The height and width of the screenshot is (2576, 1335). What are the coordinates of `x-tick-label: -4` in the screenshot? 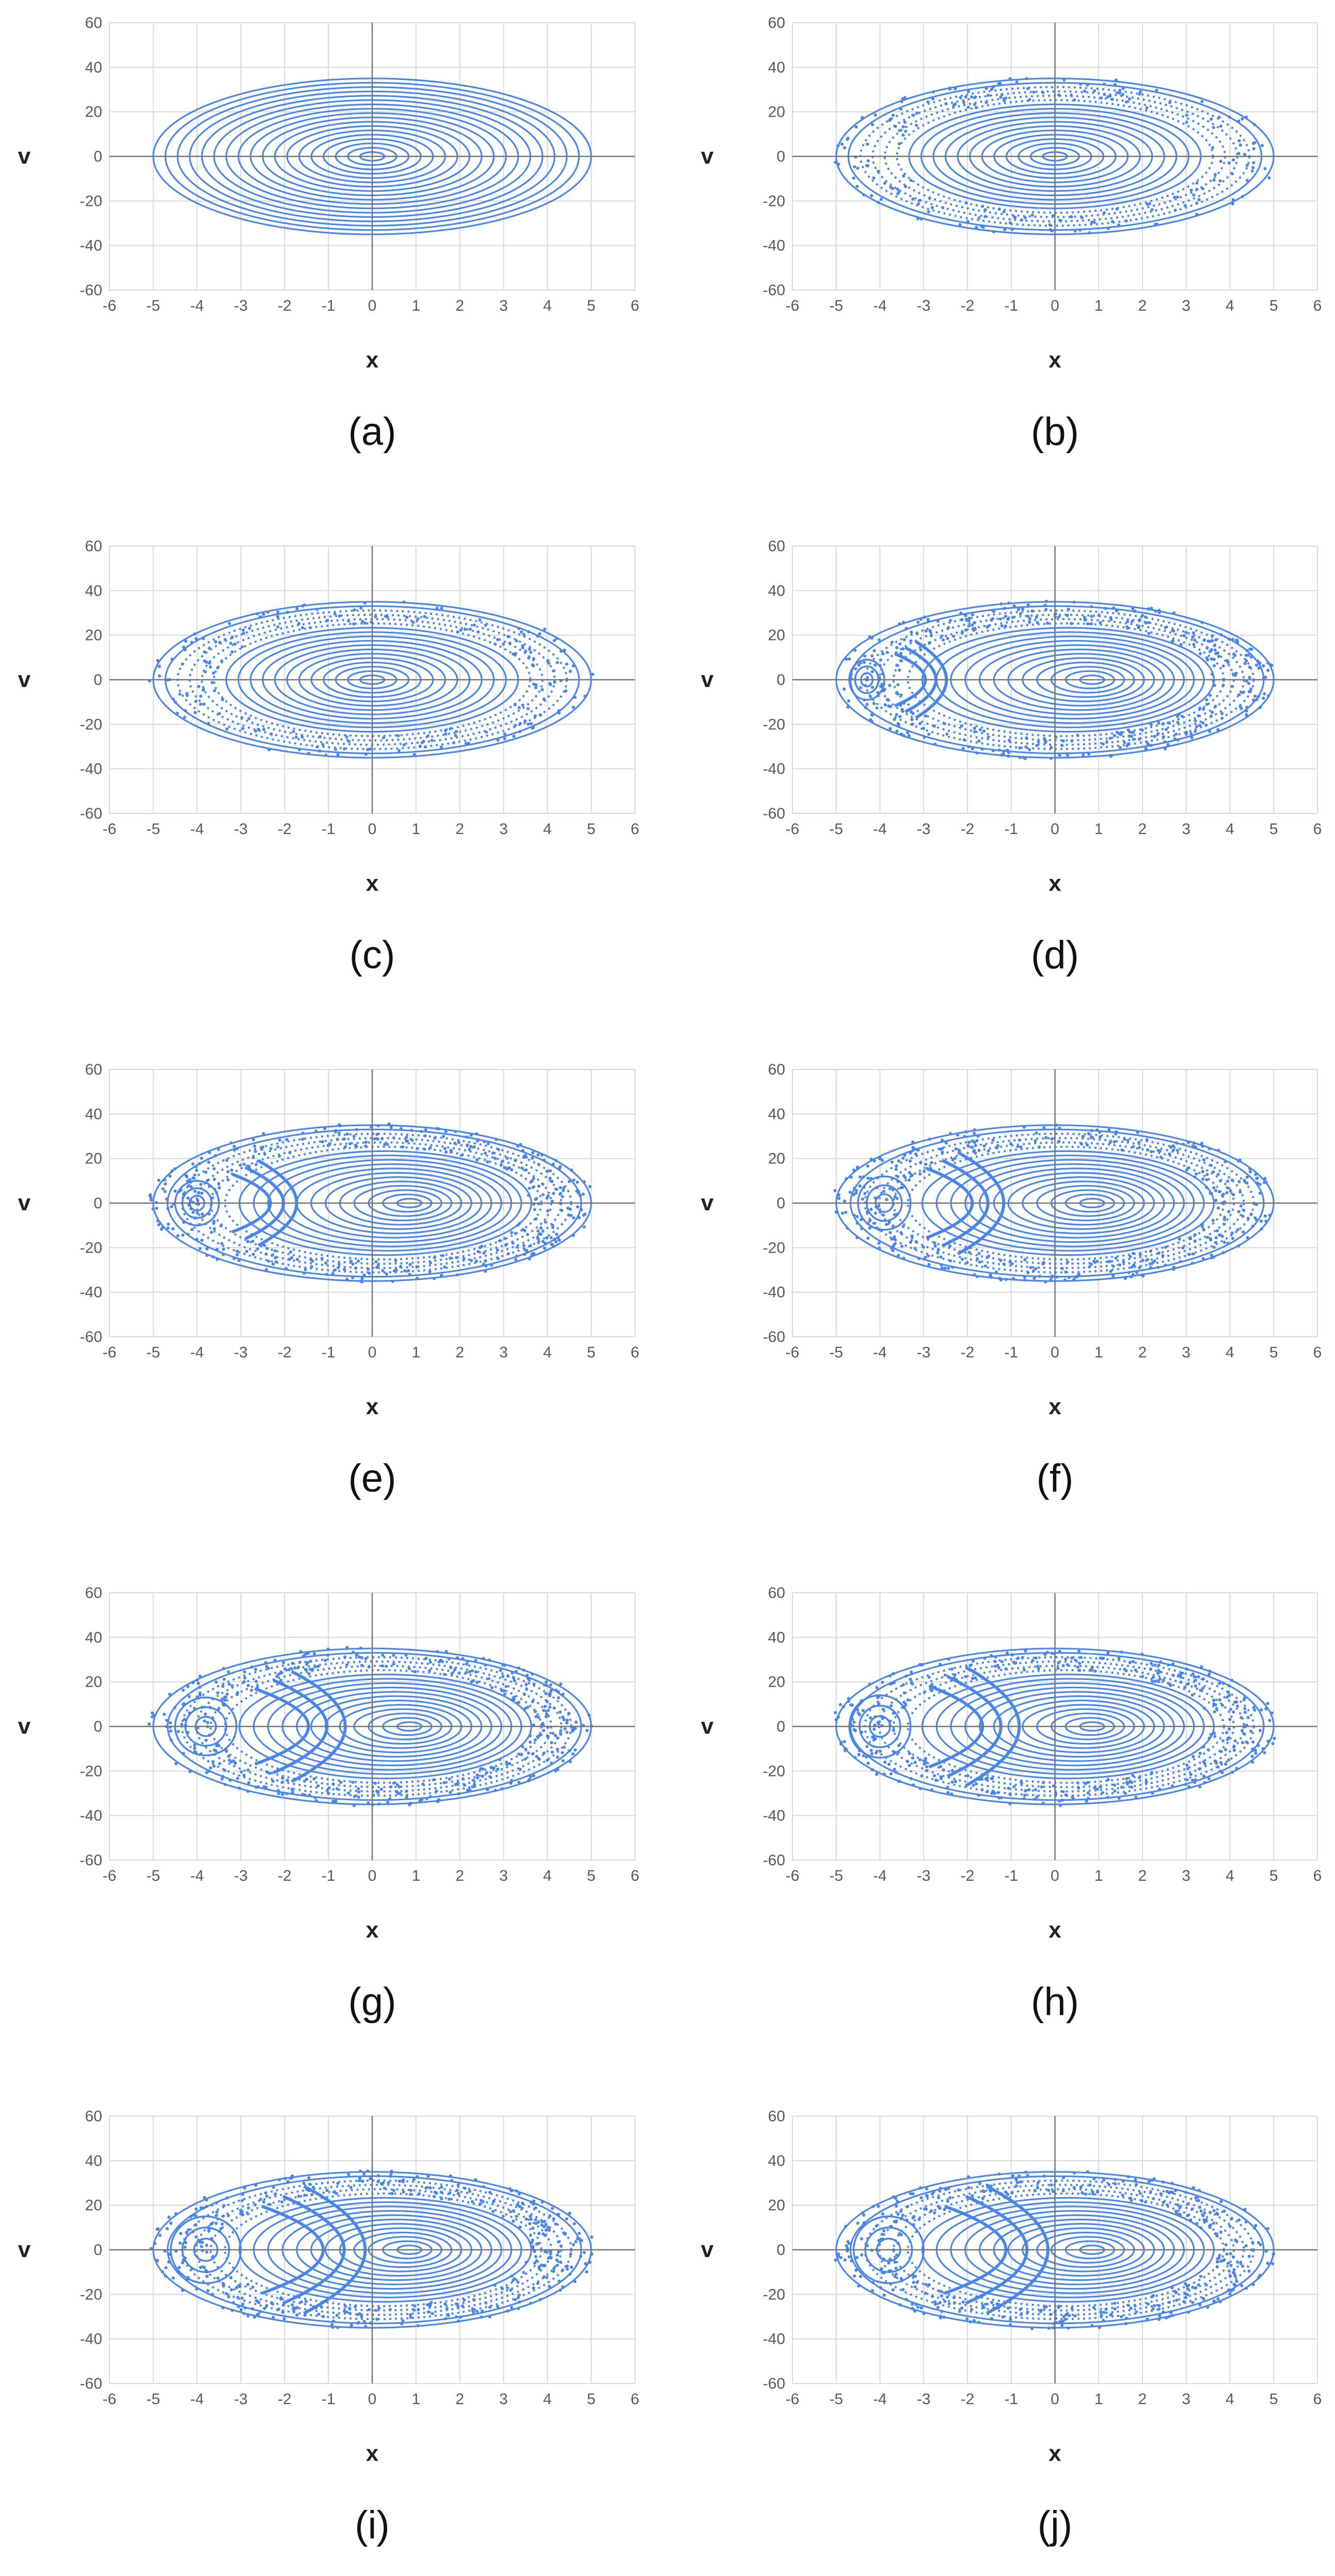 It's located at (880, 2399).